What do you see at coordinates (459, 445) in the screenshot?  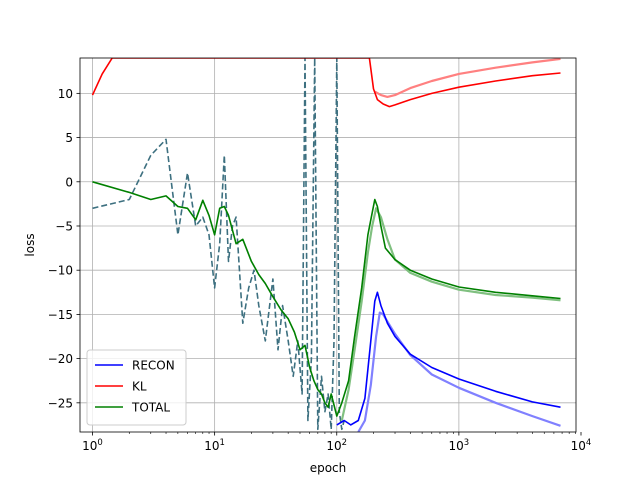 I see `x-tick-label-3: 10³` at bounding box center [459, 445].